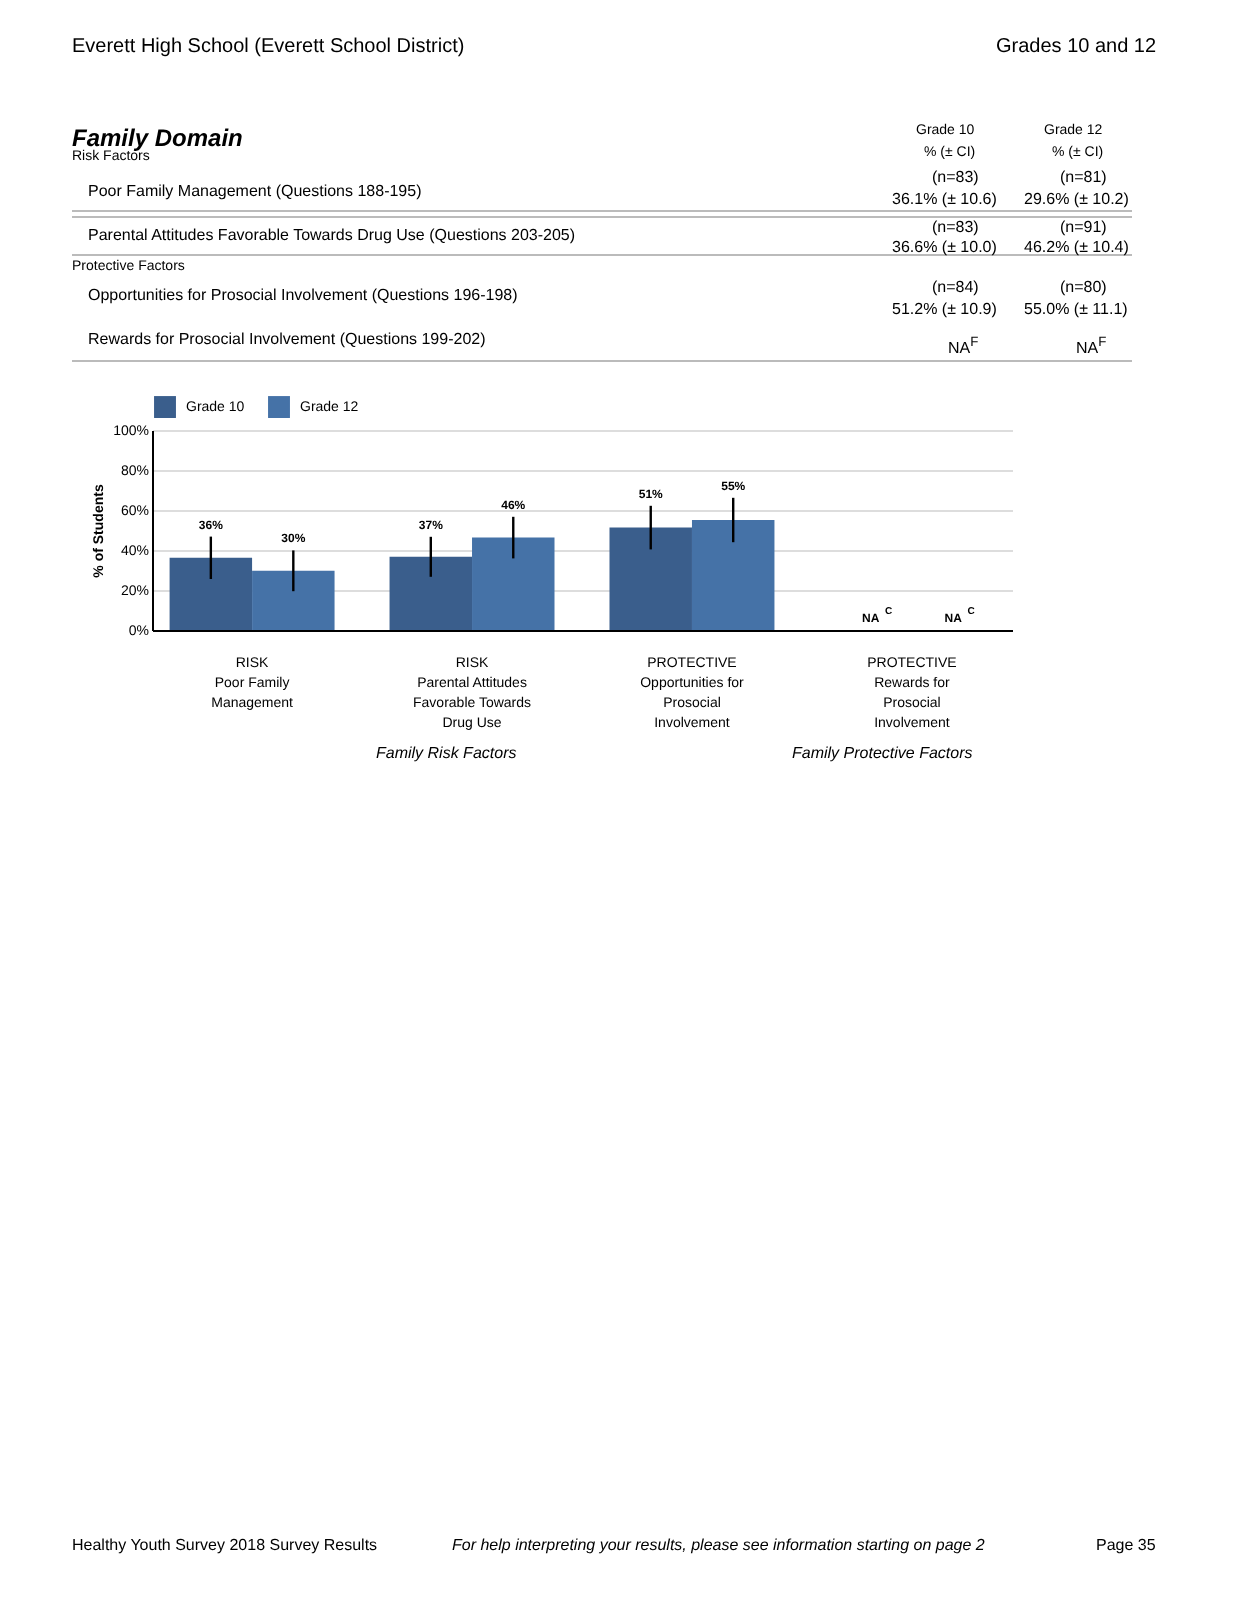 Image resolution: width=1236 pixels, height=1600 pixels. What do you see at coordinates (303, 295) in the screenshot?
I see `text: Opportunities for Prosocial Involvement (Questions 196-198)` at bounding box center [303, 295].